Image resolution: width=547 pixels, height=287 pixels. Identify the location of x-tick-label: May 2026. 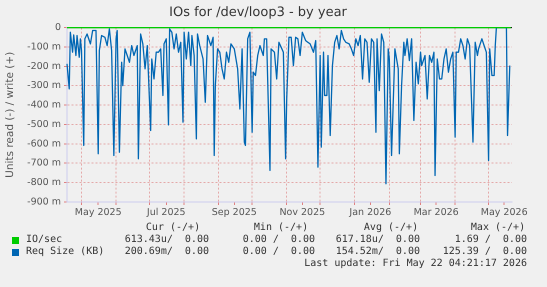
(504, 212).